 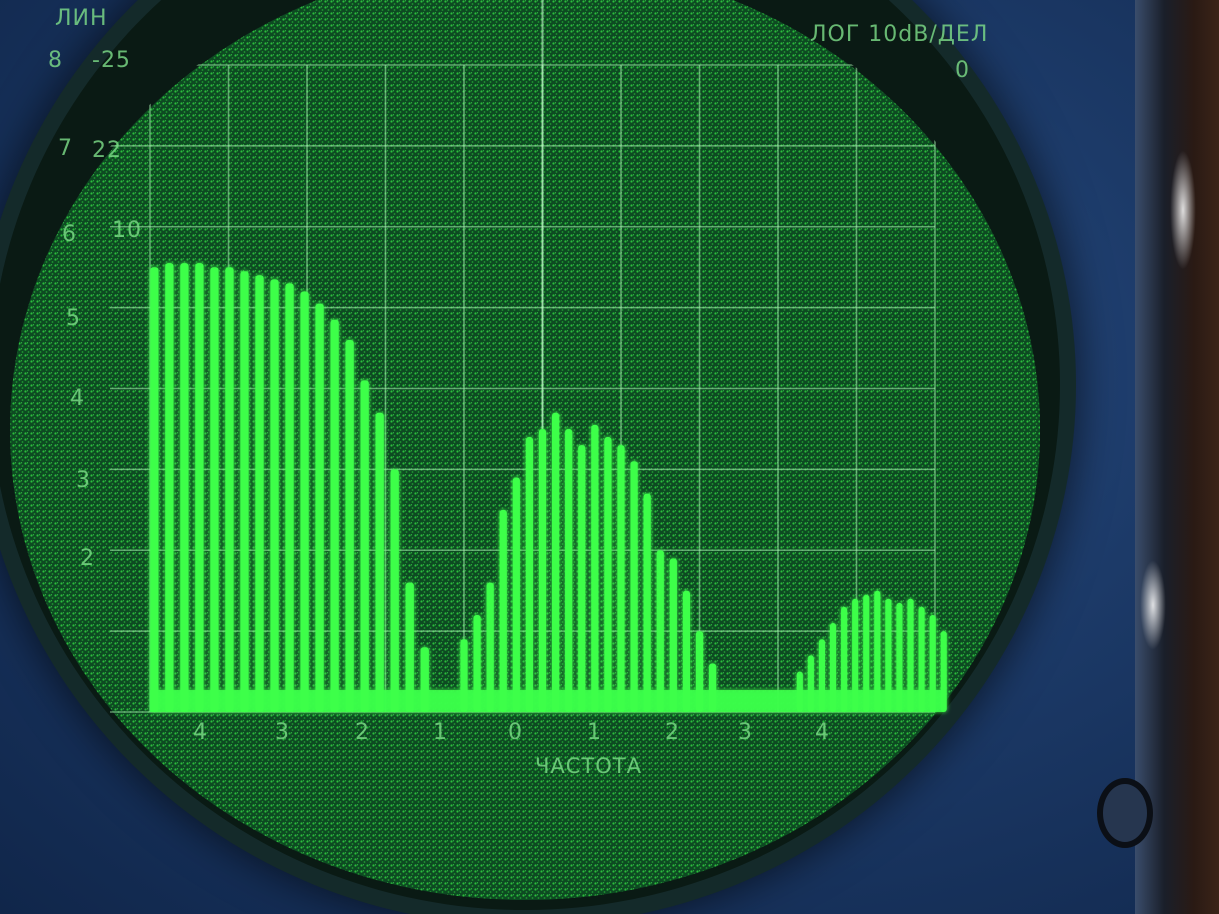 What do you see at coordinates (127, 230) in the screenshot?
I see `db-tick-10: 10` at bounding box center [127, 230].